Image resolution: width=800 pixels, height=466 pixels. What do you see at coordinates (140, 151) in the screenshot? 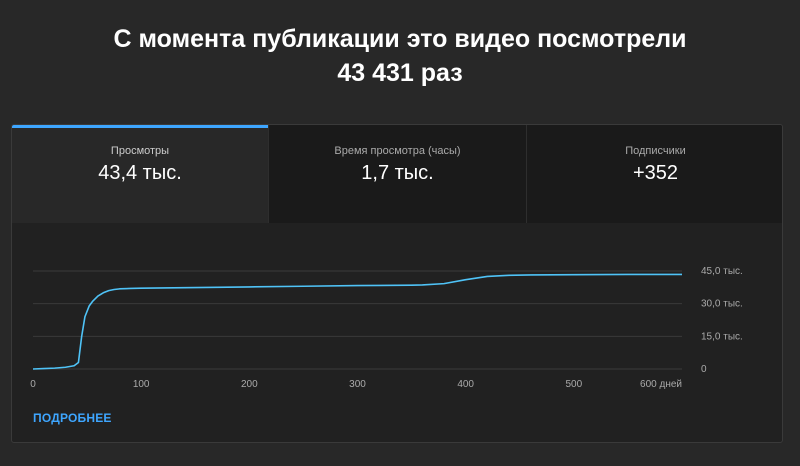
I see `tab-views-label: Просмотры` at bounding box center [140, 151].